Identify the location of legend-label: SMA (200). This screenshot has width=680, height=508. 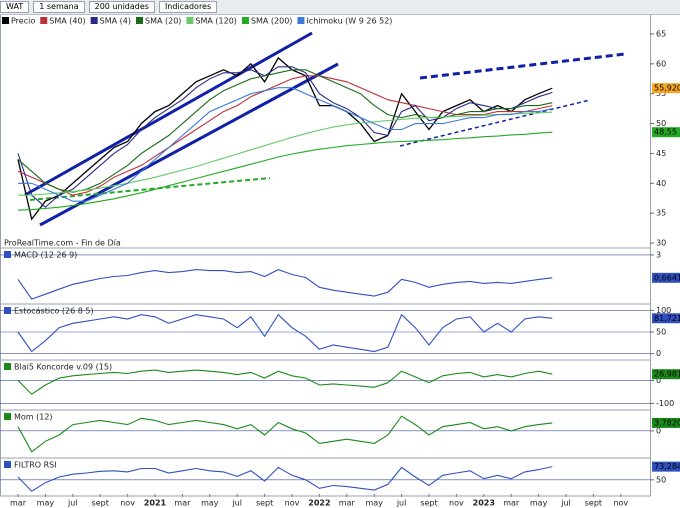
(272, 21).